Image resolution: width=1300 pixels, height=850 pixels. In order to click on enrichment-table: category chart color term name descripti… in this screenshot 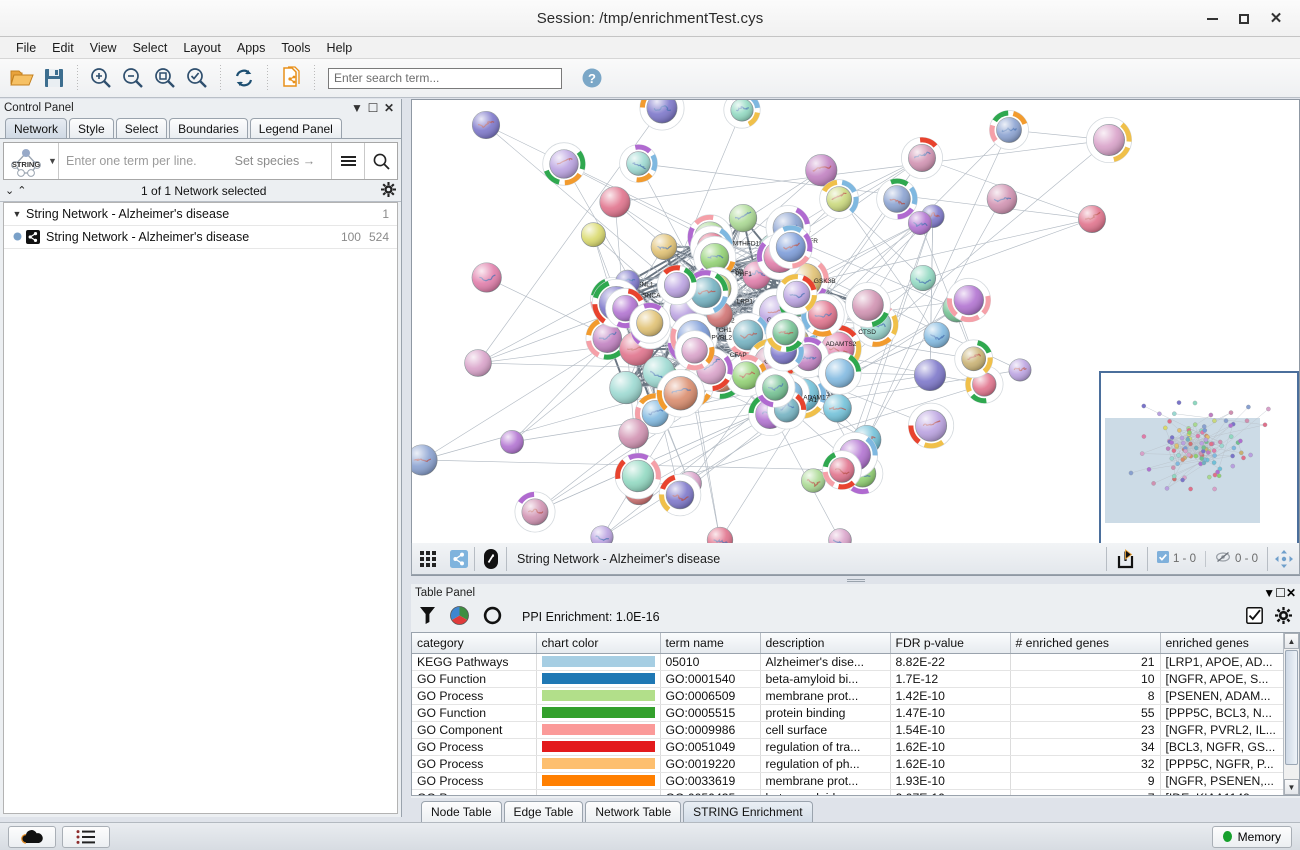, I will do `click(855, 714)`.